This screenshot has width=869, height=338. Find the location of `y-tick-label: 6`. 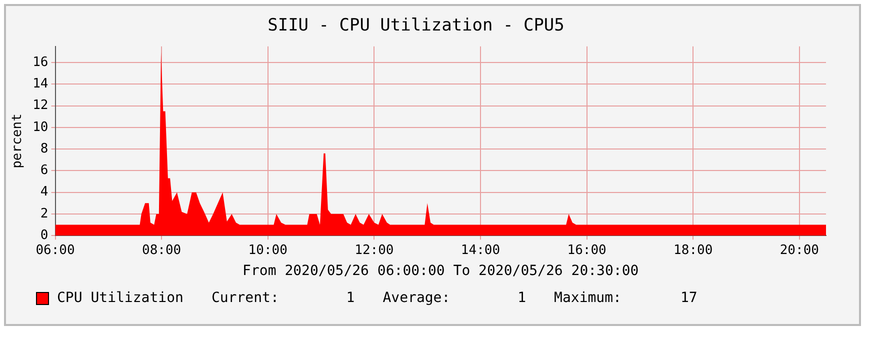

y-tick-label: 6 is located at coordinates (44, 170).